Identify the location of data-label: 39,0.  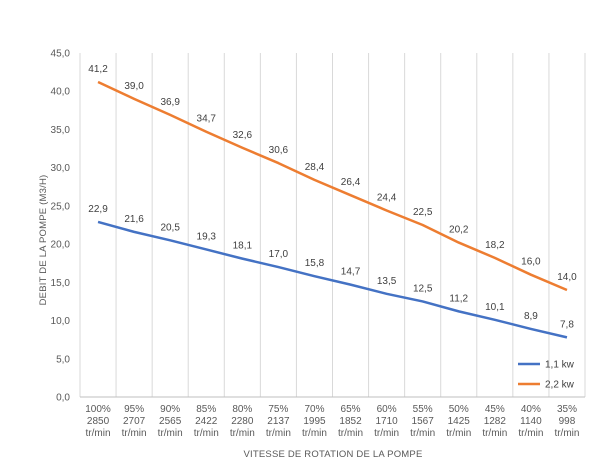
(134, 86).